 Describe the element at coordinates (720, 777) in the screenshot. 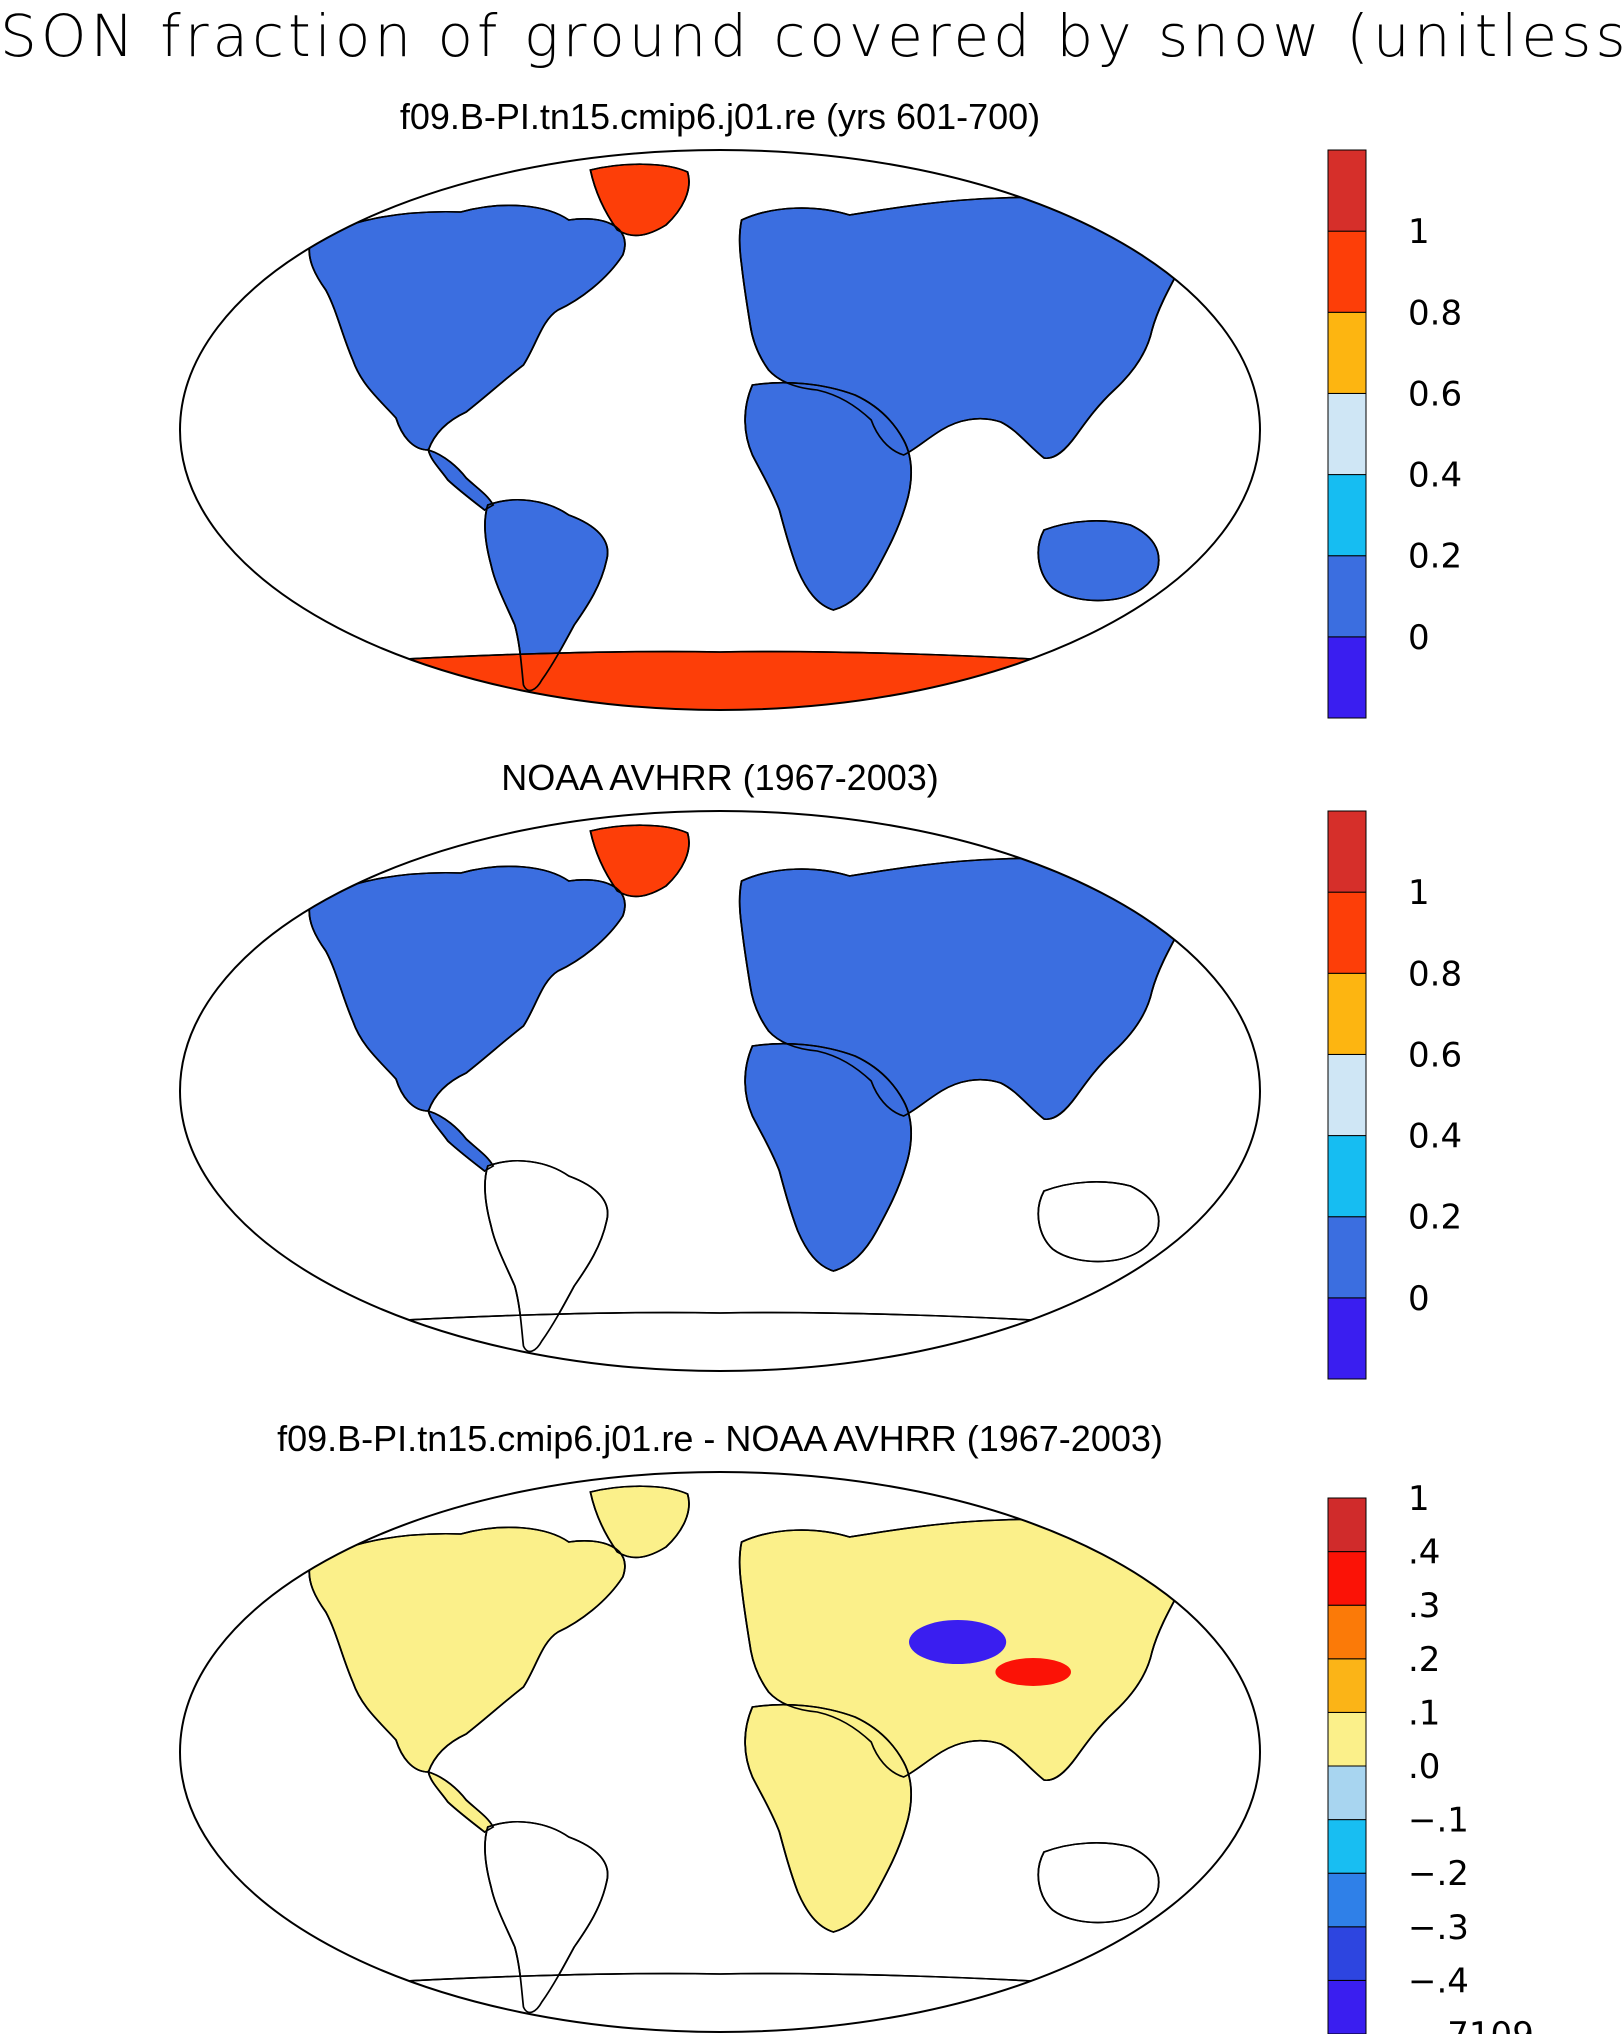

I see `panel-2-title: NOAA AVHRR (1967-2003)` at that location.